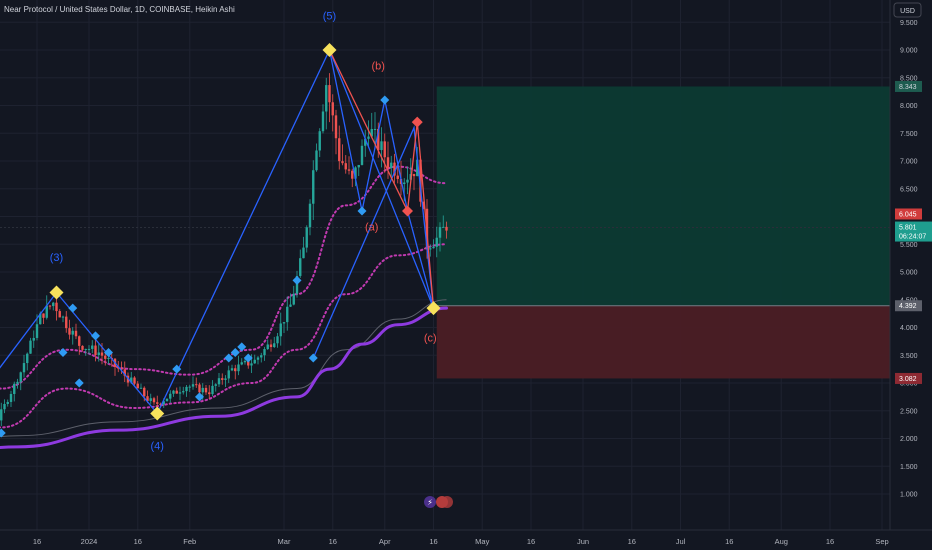 This screenshot has height=550, width=932. I want to click on x-tick-label: Feb, so click(189, 541).